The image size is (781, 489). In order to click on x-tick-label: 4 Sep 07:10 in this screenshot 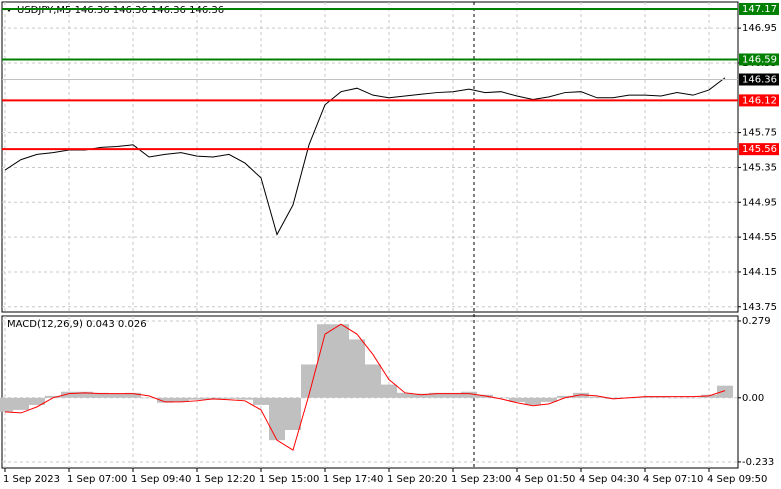, I will do `click(673, 479)`.